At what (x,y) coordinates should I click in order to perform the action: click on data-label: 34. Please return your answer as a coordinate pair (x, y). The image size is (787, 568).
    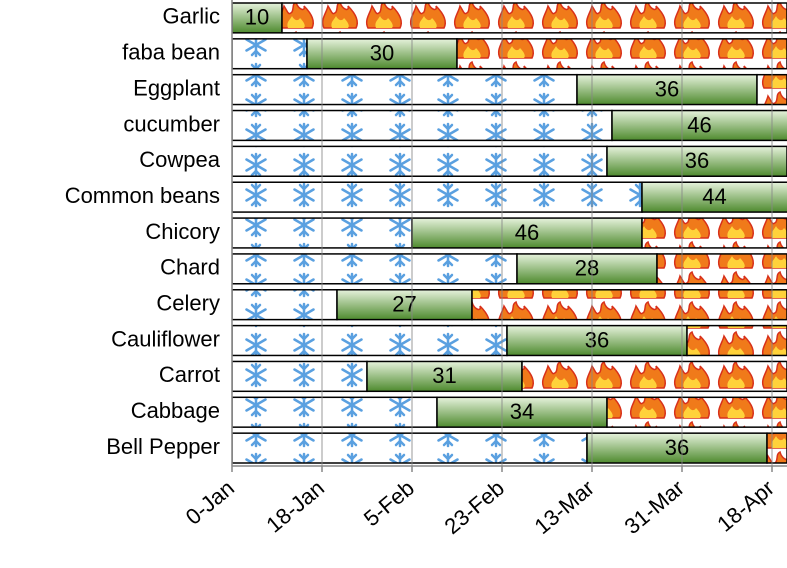
    Looking at the image, I should click on (522, 411).